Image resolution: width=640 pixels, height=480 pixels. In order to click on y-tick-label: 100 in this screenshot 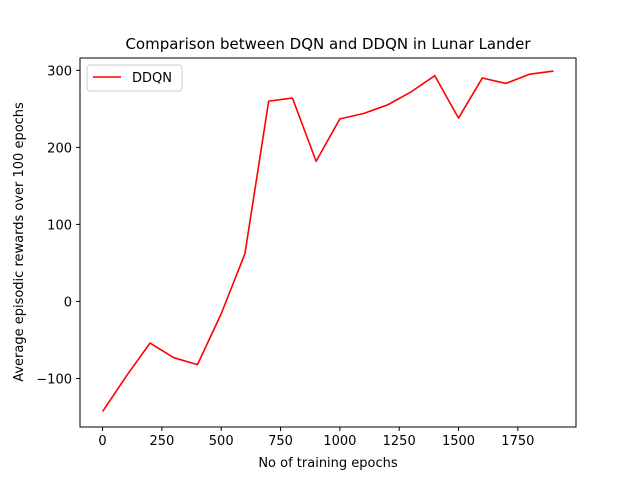, I will do `click(59, 225)`.